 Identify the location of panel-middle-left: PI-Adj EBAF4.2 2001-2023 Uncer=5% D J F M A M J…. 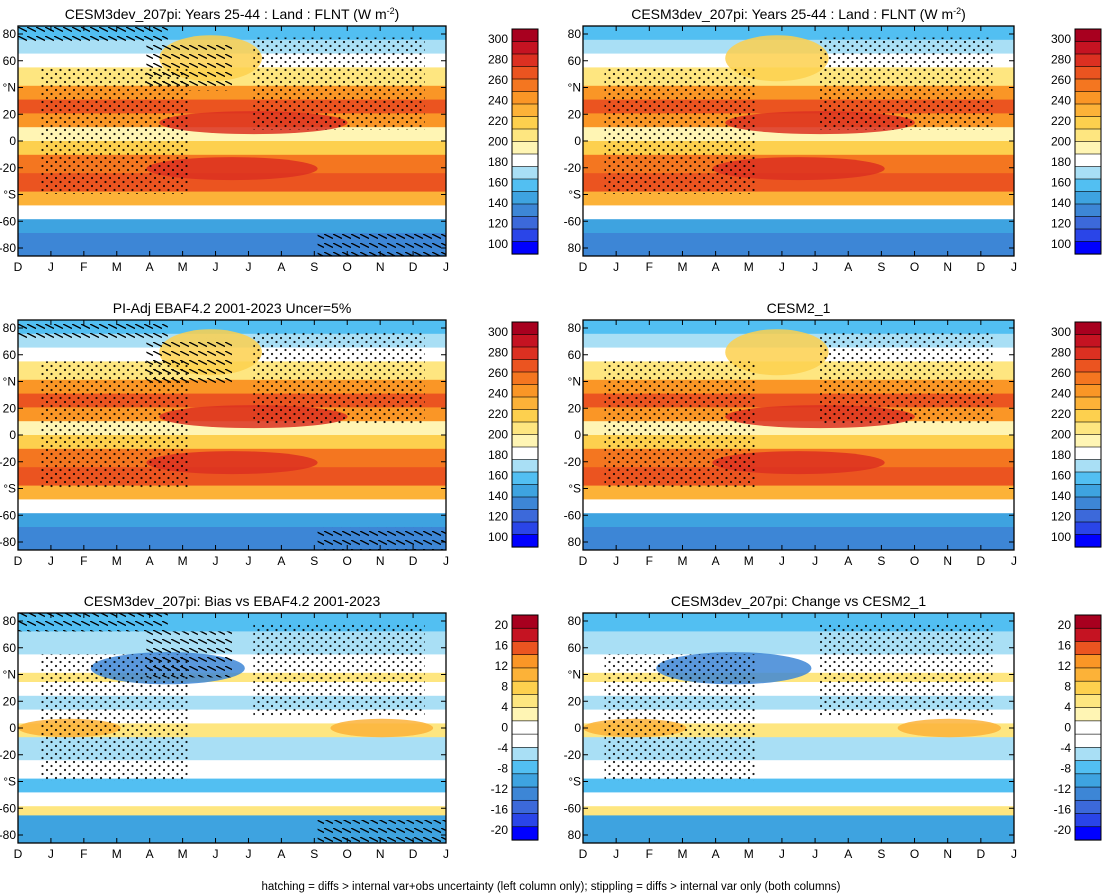
(269, 434).